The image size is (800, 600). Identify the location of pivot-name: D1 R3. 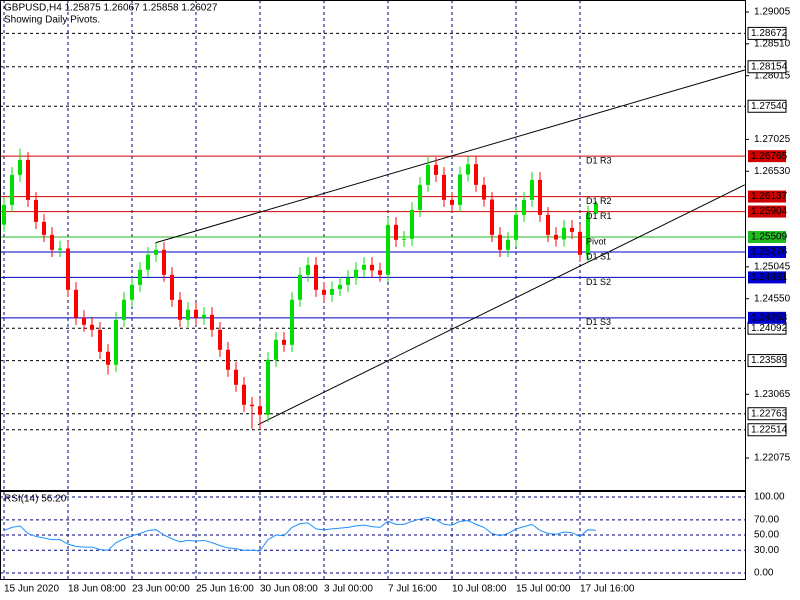
(599, 161).